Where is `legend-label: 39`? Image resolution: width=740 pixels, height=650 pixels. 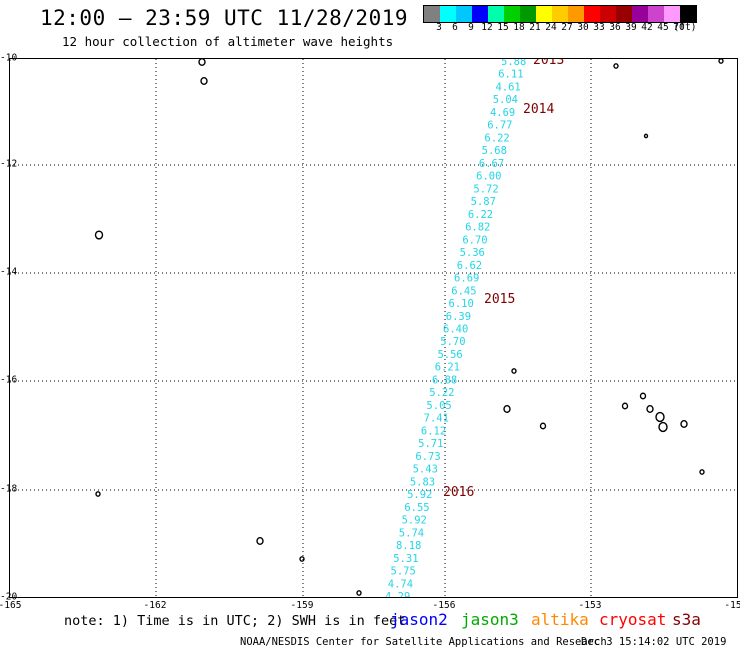 legend-label: 39 is located at coordinates (631, 27).